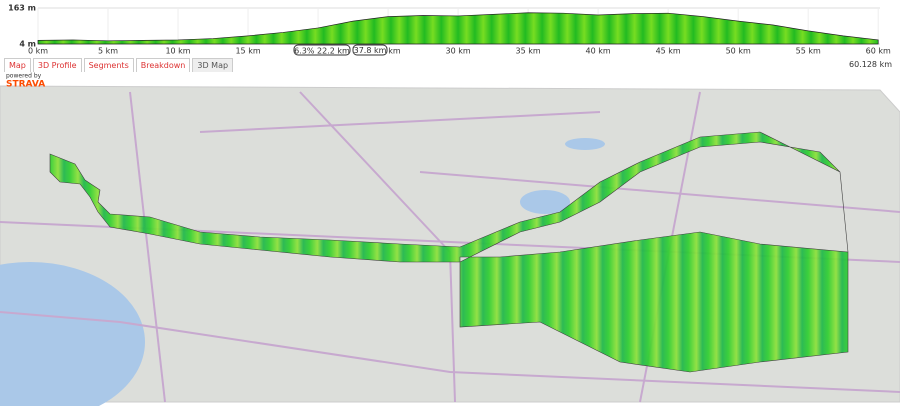  What do you see at coordinates (38, 51) in the screenshot?
I see `x-tick-label: 0 km` at bounding box center [38, 51].